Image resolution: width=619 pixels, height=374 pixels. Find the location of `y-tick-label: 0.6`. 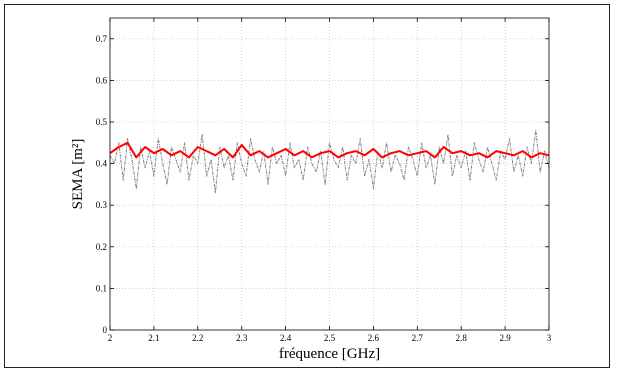

y-tick-label: 0.6 is located at coordinates (102, 80).